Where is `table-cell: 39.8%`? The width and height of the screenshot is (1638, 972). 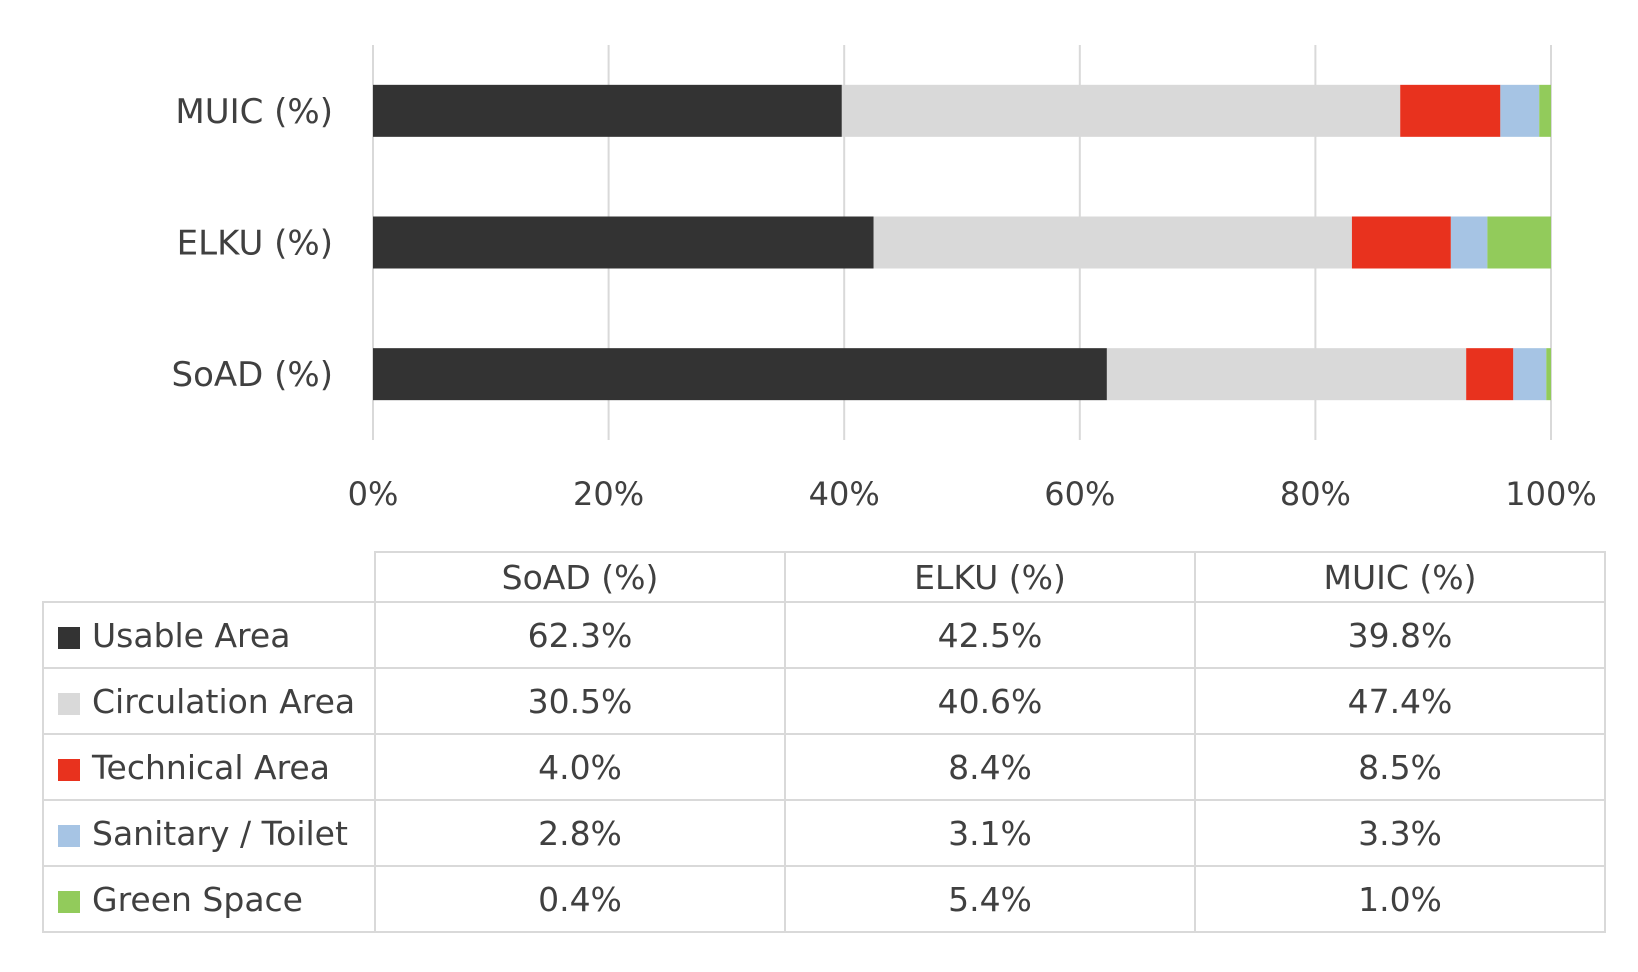
table-cell: 39.8% is located at coordinates (1400, 635).